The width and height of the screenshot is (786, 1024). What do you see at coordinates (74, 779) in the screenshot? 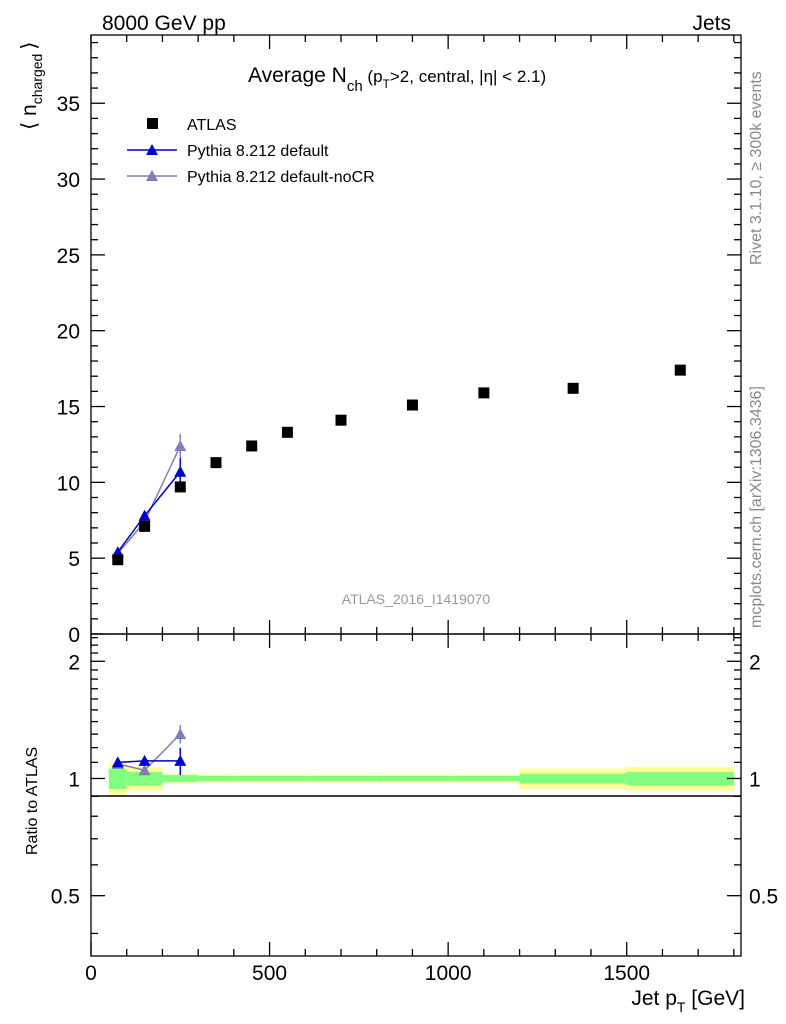
I see `y-tick-label-ratio-left: 1` at bounding box center [74, 779].